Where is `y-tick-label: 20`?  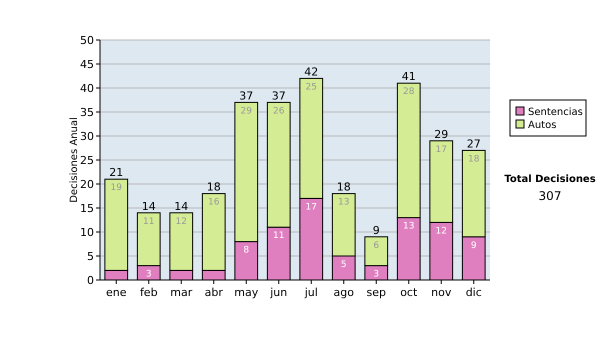
y-tick-label: 20 is located at coordinates (87, 184).